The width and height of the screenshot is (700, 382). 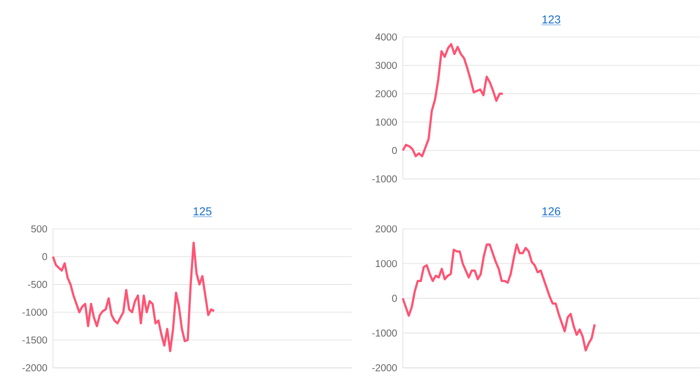 What do you see at coordinates (386, 37) in the screenshot?
I see `y-tick-label: 4000` at bounding box center [386, 37].